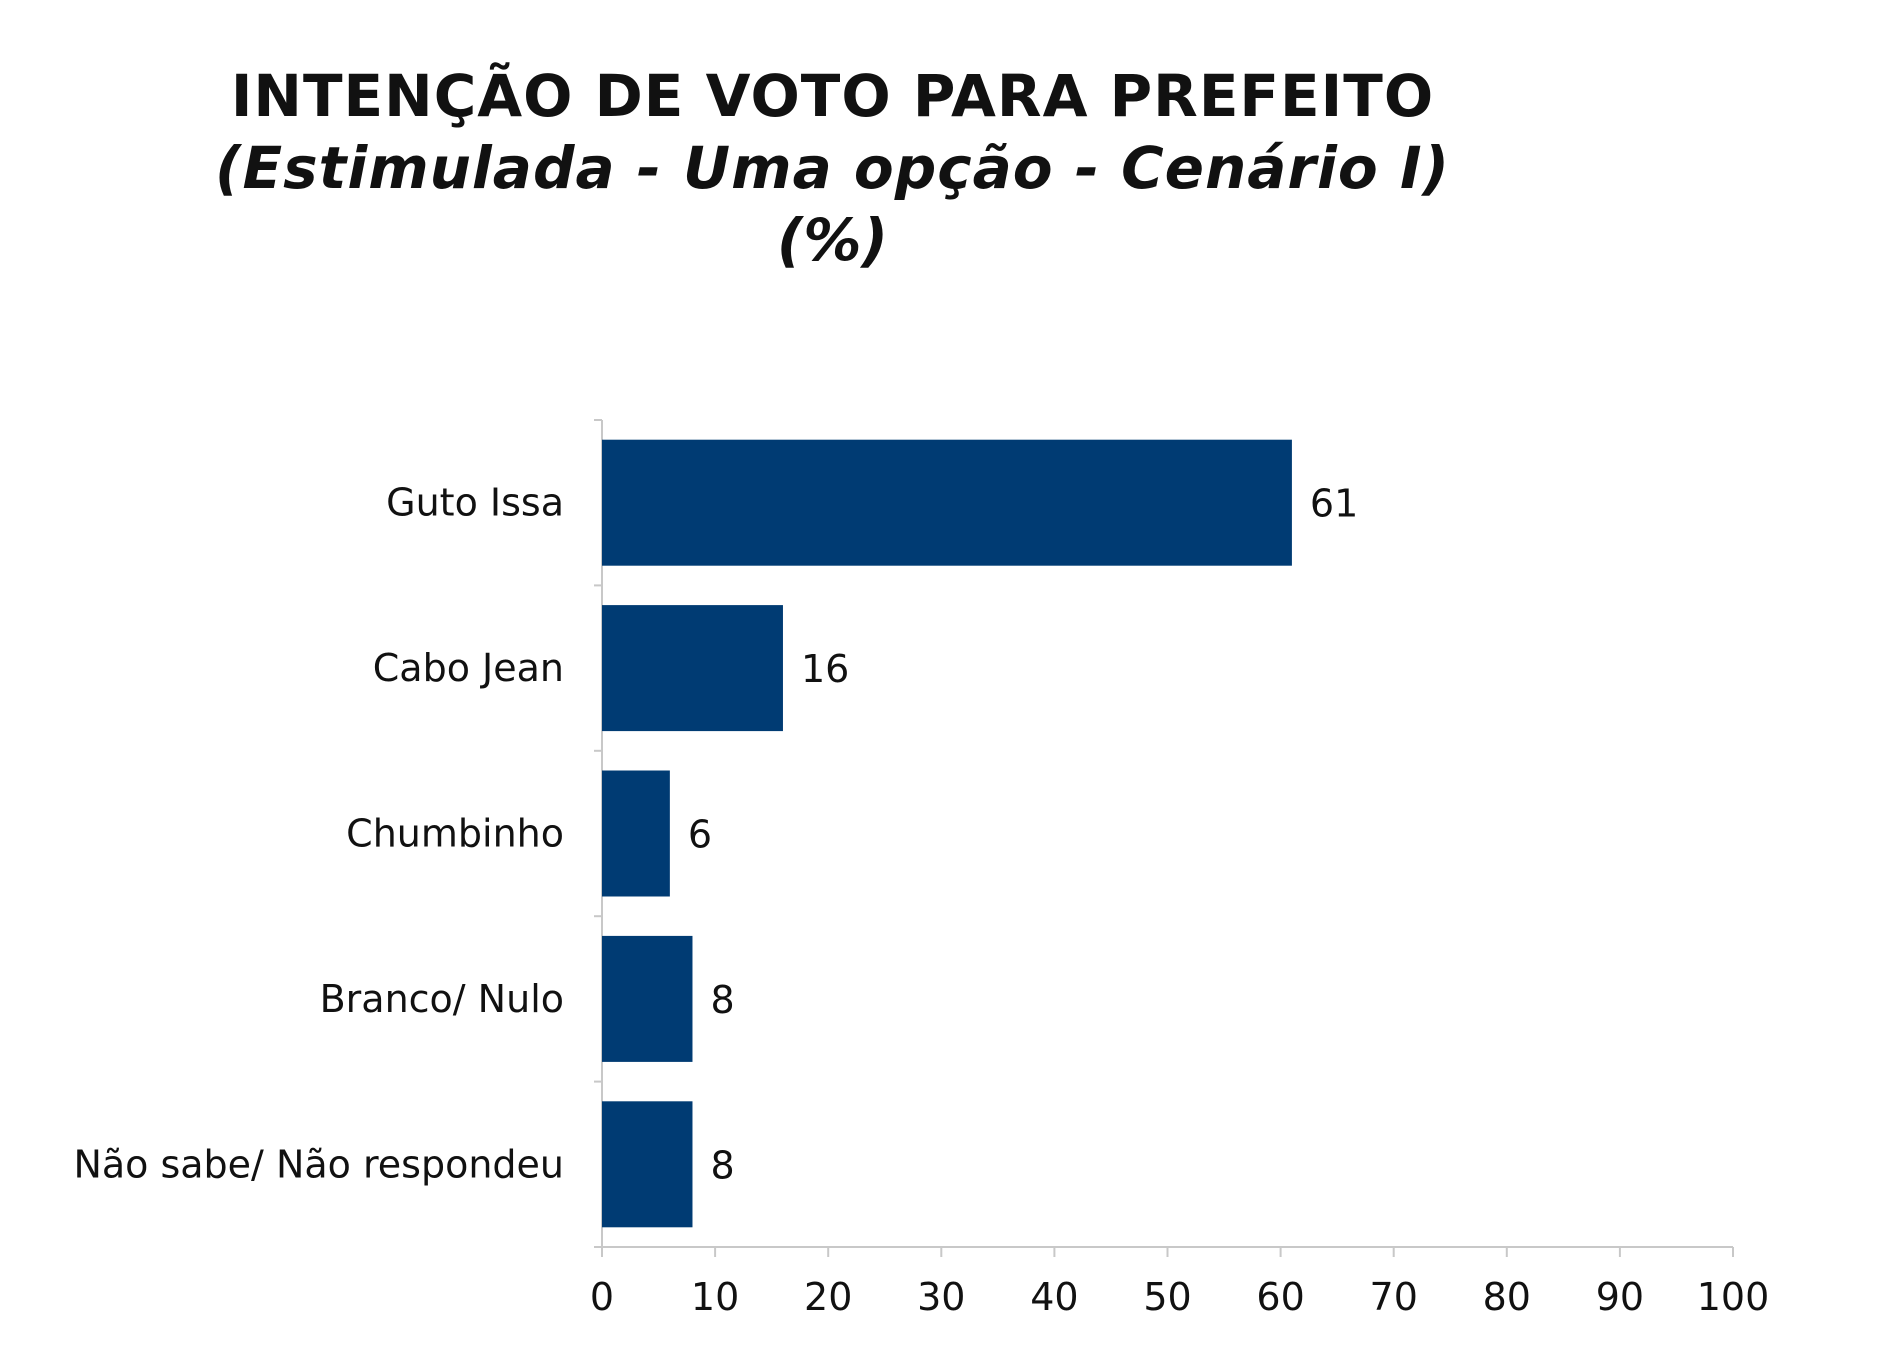  Describe the element at coordinates (318, 1164) in the screenshot. I see `category-label: Não sabe/ Não respondeu` at that location.